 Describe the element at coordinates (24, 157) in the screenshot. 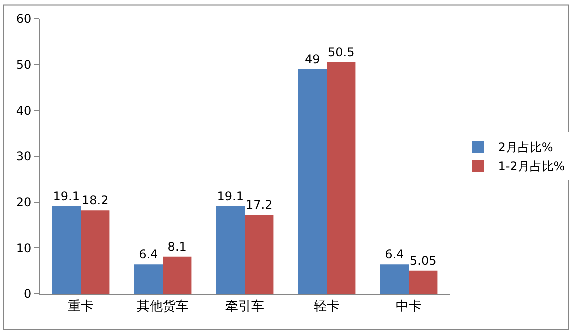

I see `y-tick-label: 30` at that location.